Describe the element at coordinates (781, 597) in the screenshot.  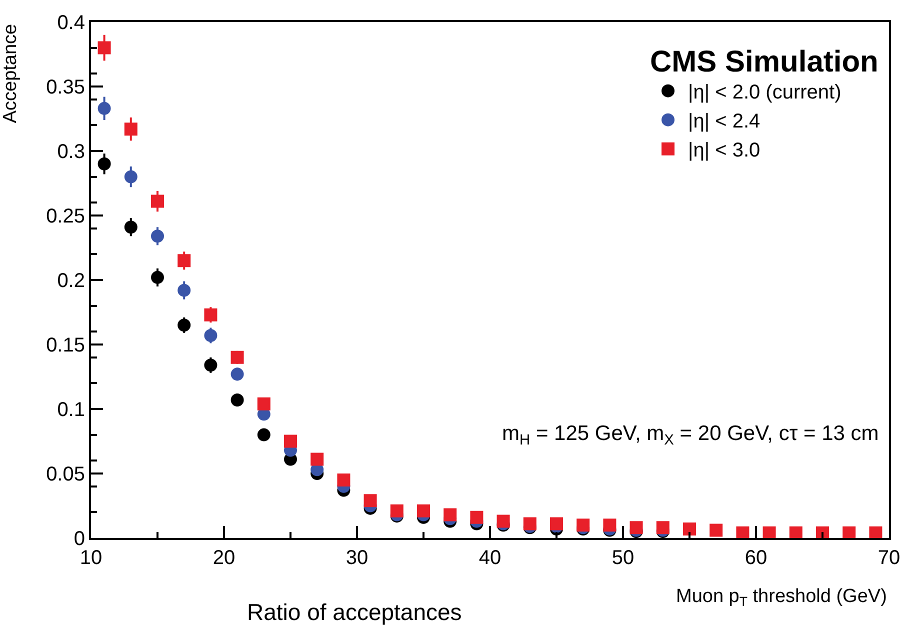
I see `x-axis-title: Muon p$_{T}$ threshold (GeV)` at that location.